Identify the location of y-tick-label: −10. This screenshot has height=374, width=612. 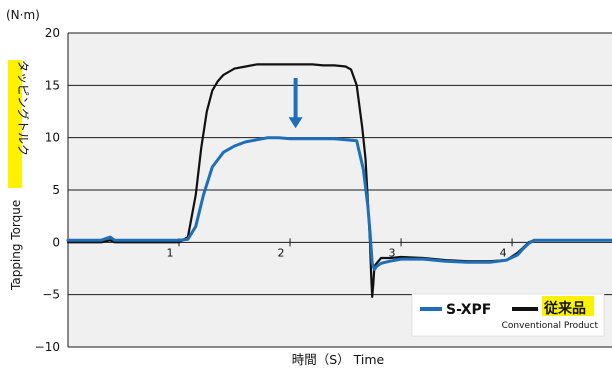
(47, 347).